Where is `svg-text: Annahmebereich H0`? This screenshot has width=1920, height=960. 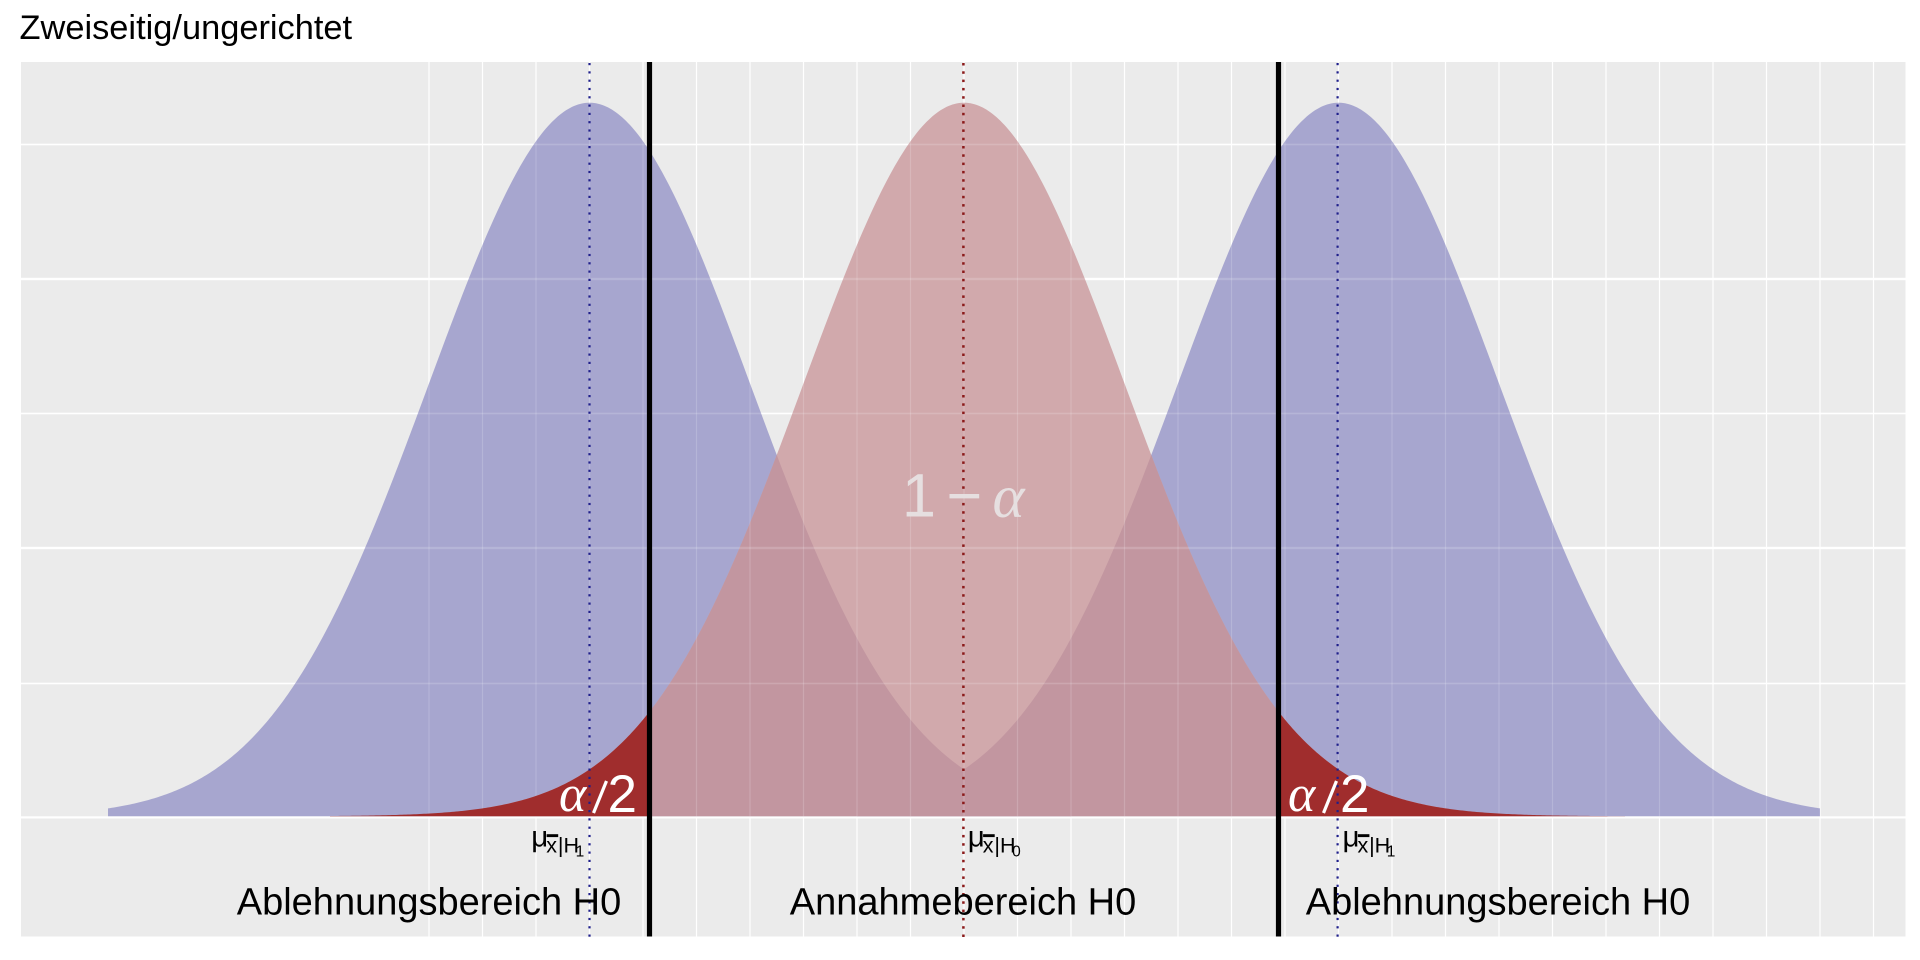 svg-text: Annahmebereich H0 is located at coordinates (963, 903).